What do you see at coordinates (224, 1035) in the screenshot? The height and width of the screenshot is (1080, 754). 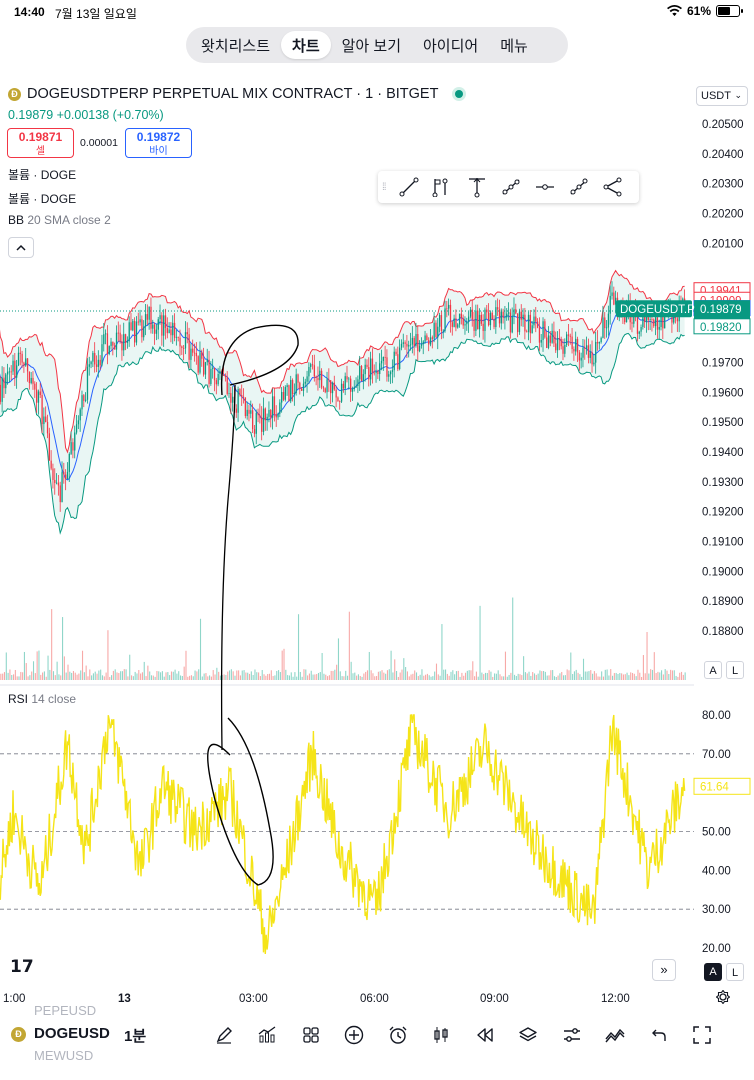 I see `drawing-tools-button` at bounding box center [224, 1035].